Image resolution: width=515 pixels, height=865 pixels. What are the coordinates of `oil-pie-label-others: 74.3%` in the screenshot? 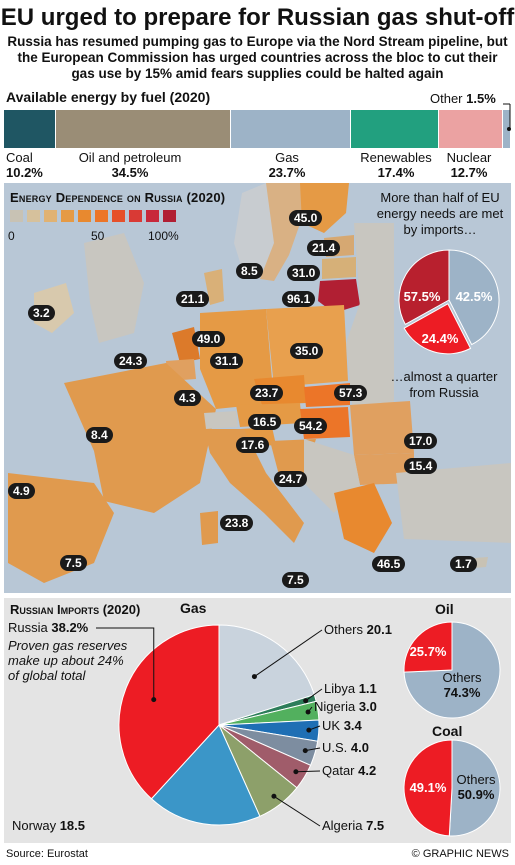 It's located at (462, 692).